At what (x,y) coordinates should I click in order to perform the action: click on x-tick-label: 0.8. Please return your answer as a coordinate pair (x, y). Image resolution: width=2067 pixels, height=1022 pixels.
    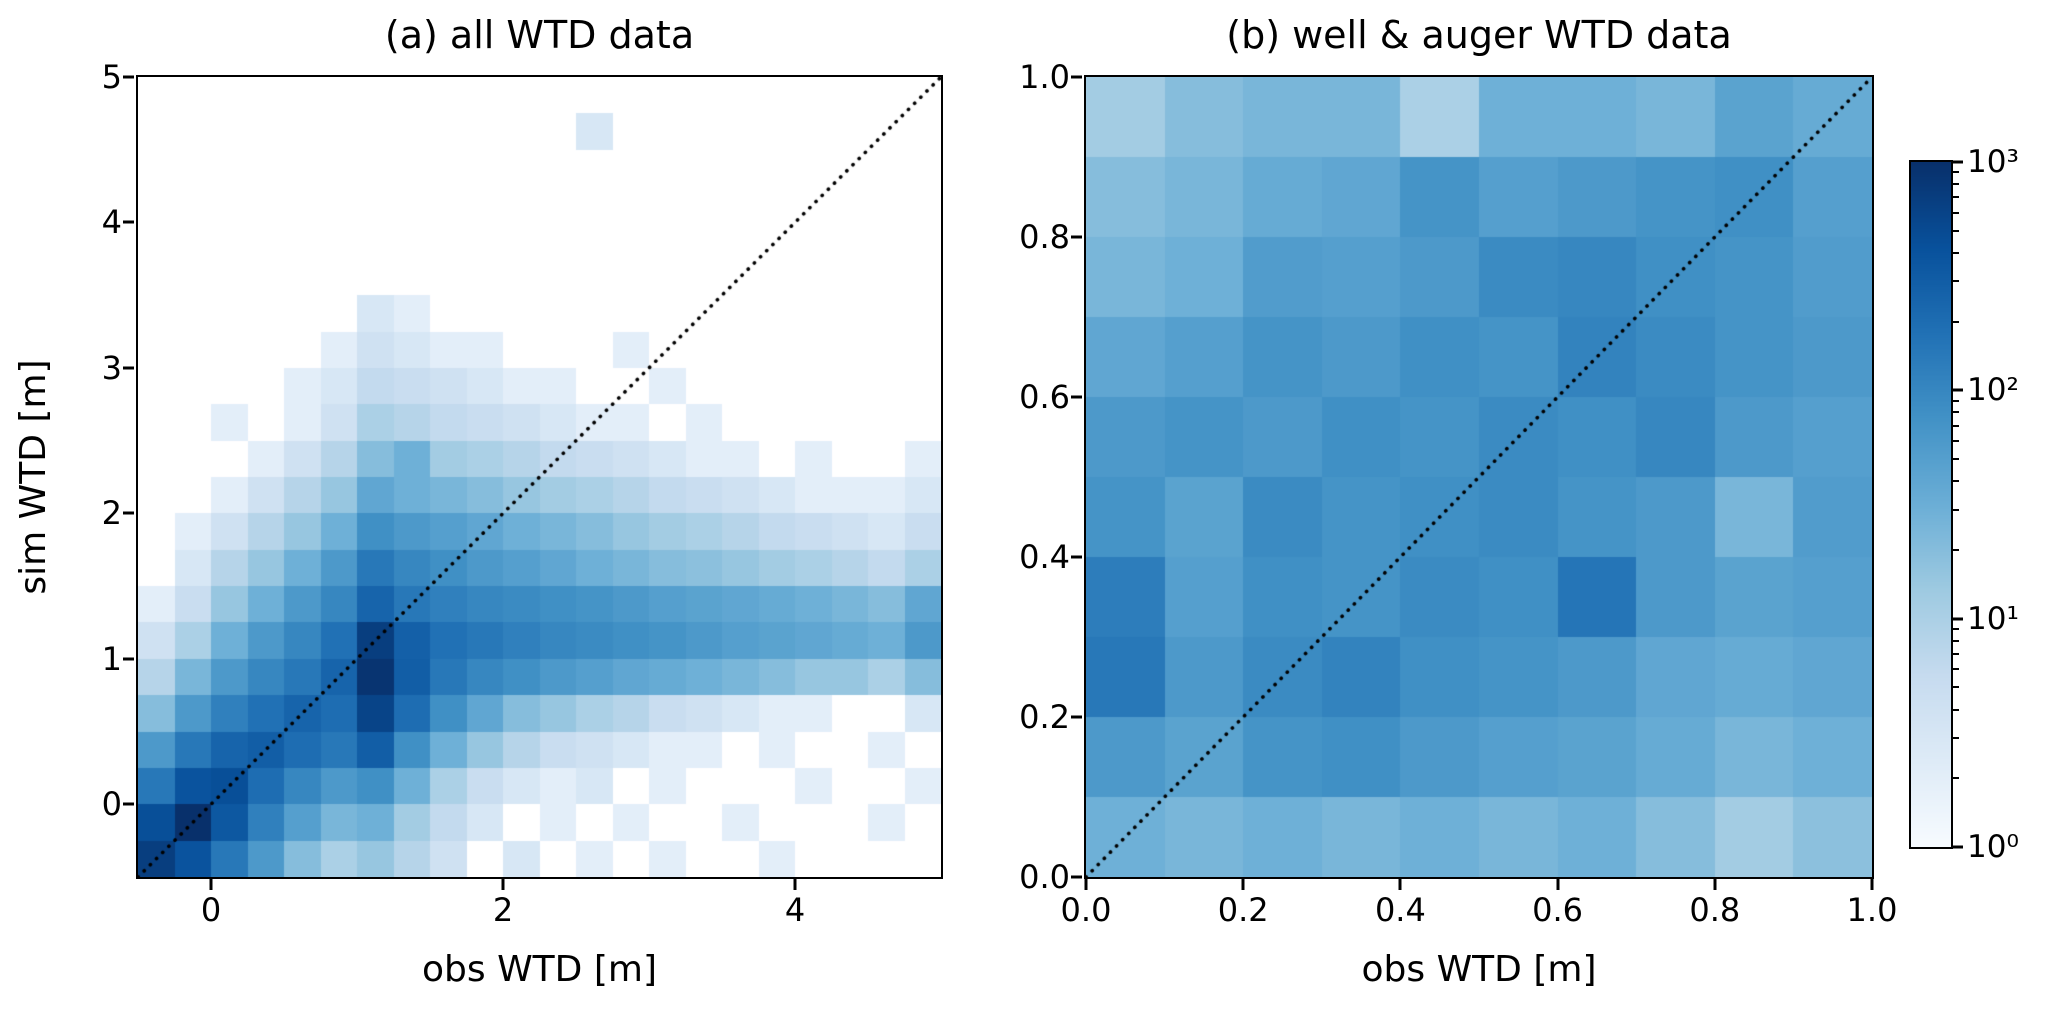
    Looking at the image, I should click on (1715, 910).